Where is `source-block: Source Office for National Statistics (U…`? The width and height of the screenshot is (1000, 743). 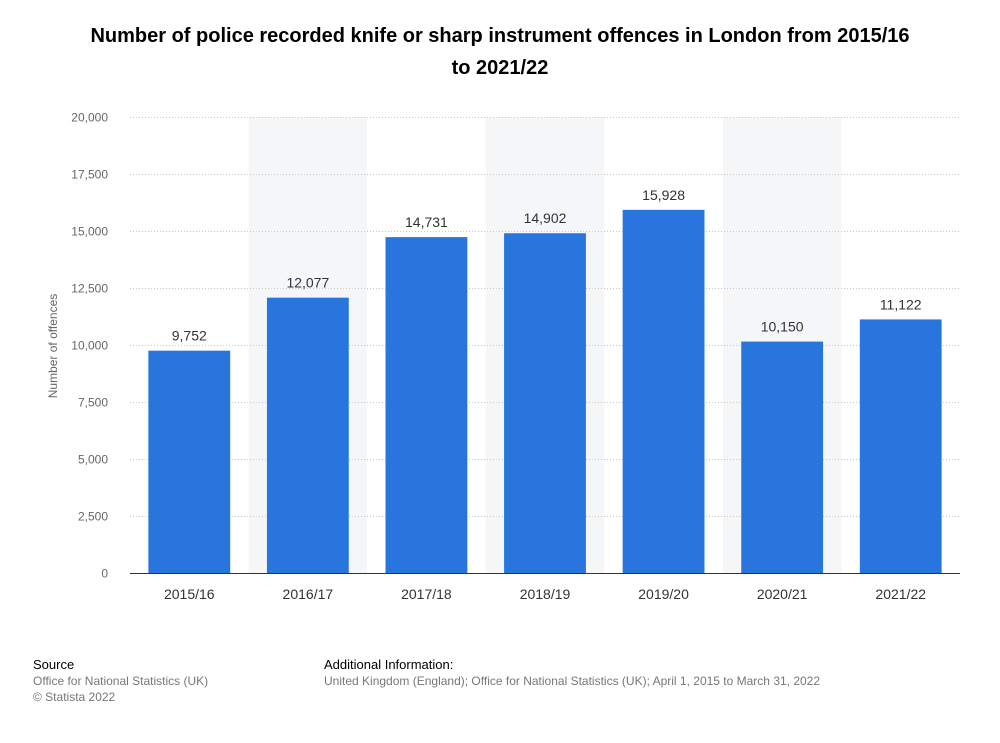 source-block: Source Office for National Statistics (U… is located at coordinates (120, 681).